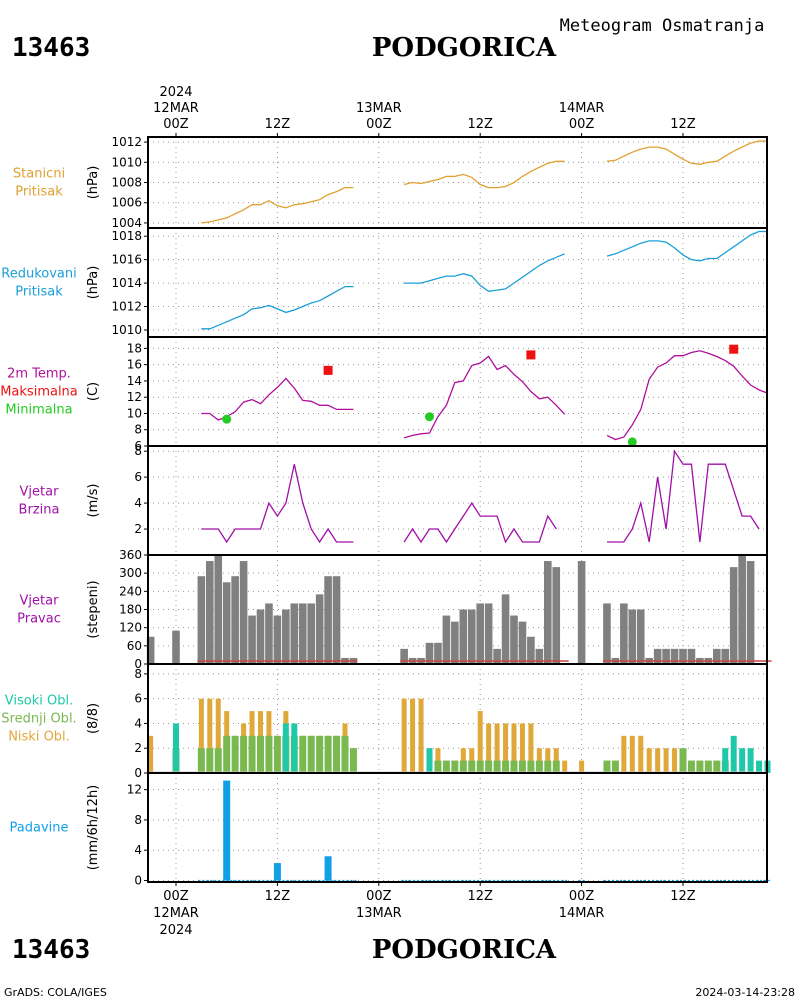 This screenshot has width=800, height=1000. Describe the element at coordinates (134, 790) in the screenshot. I see `y-tick-label: 12` at that location.